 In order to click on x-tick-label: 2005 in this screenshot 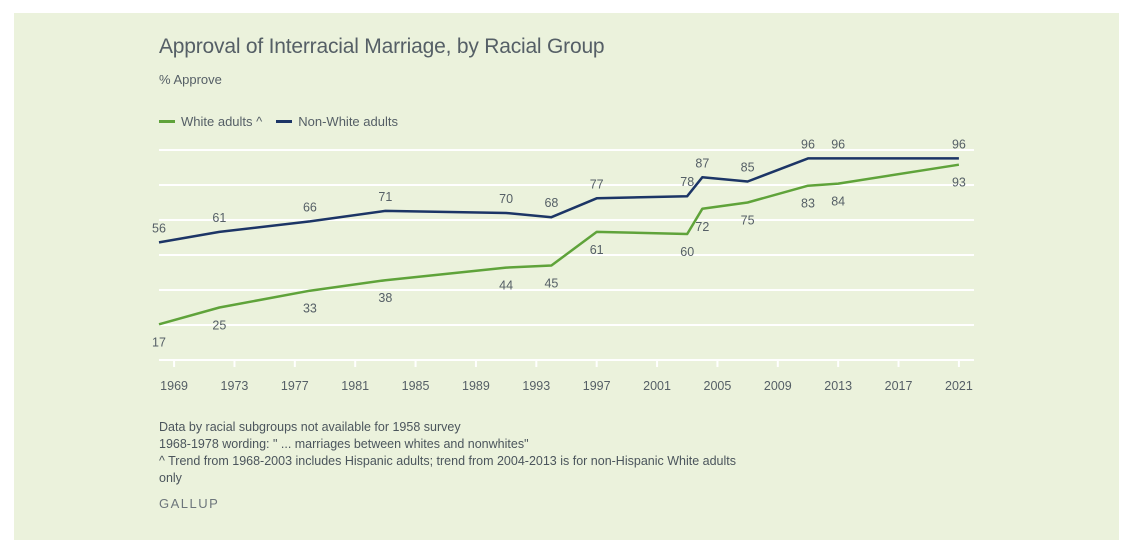, I will do `click(718, 386)`.